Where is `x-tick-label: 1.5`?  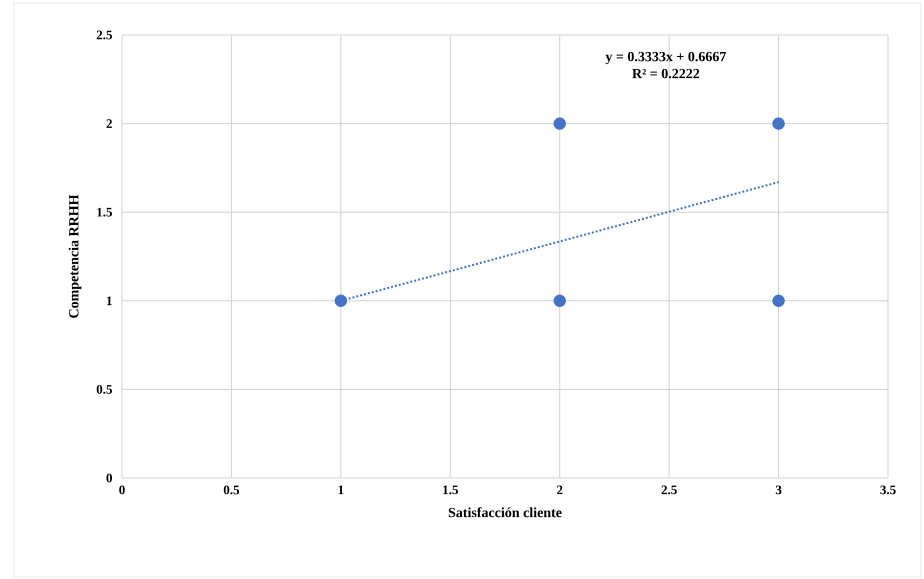
x-tick-label: 1.5 is located at coordinates (450, 490).